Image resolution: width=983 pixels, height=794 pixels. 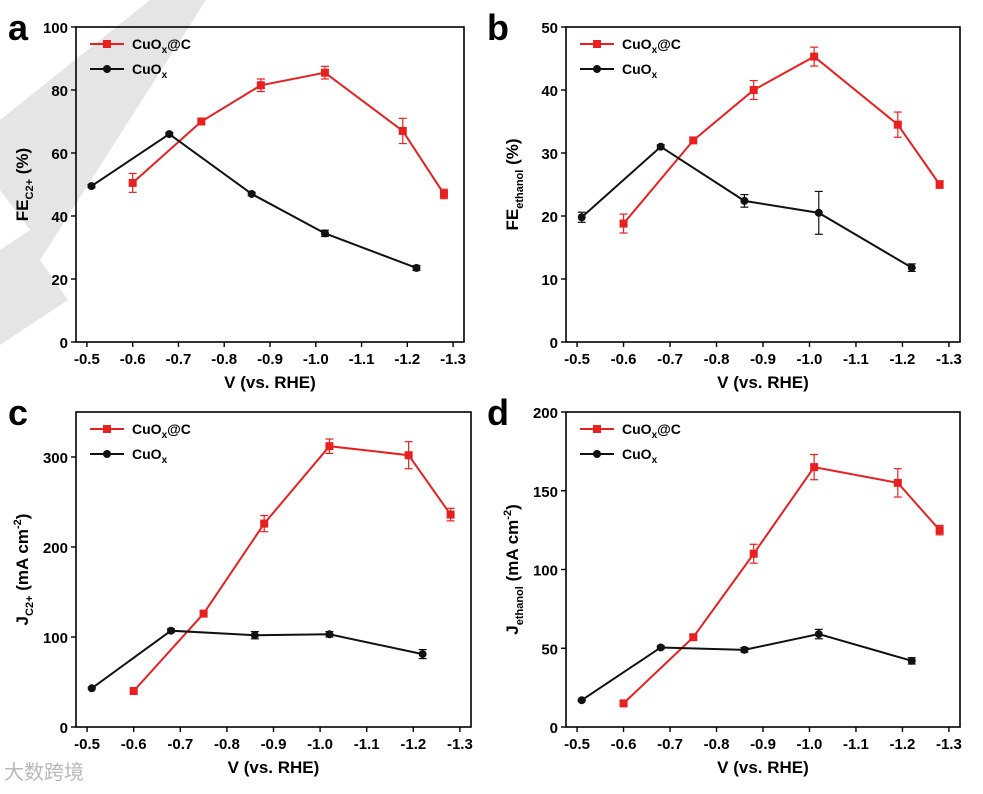 What do you see at coordinates (18, 27) in the screenshot?
I see `panel-label: a` at bounding box center [18, 27].